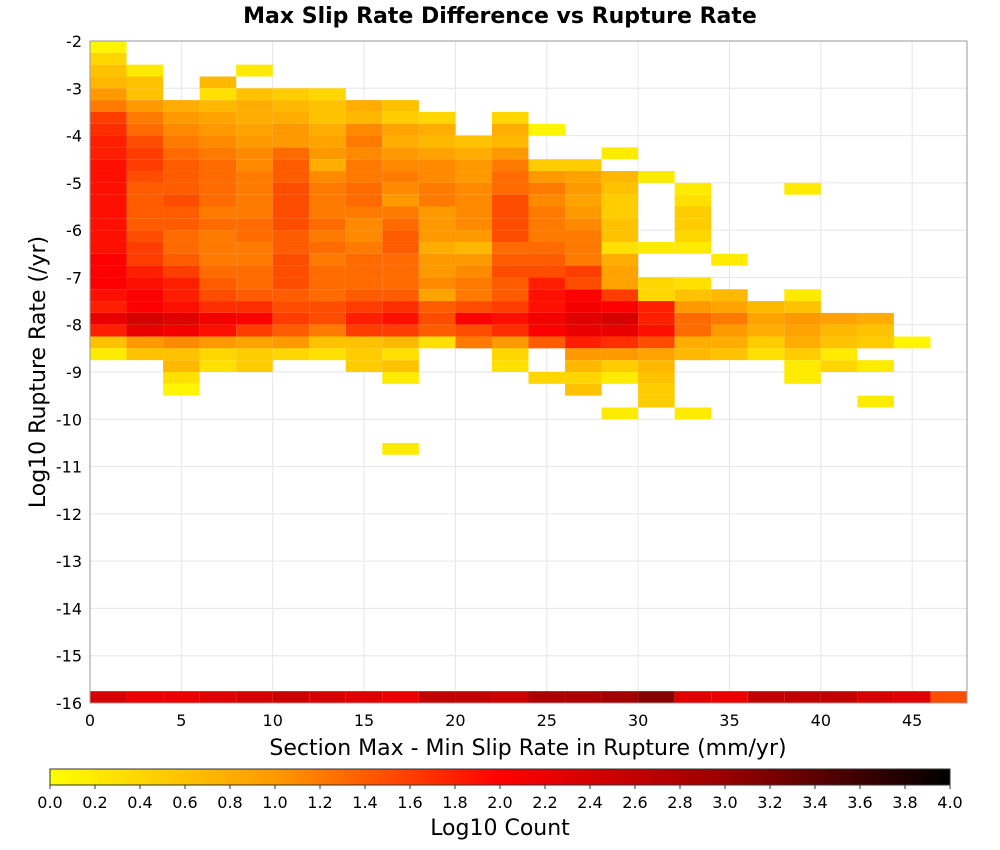 This screenshot has width=1000, height=850. Describe the element at coordinates (184, 802) in the screenshot. I see `colorbar-tick-label: 0.6` at that location.